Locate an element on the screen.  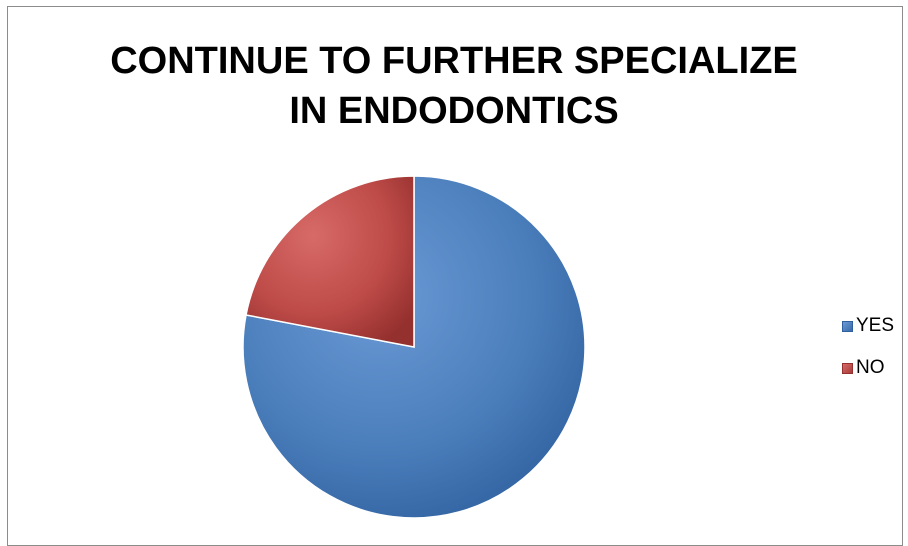
chart-title-line-2: IN ENDODONTICS is located at coordinates (454, 111).